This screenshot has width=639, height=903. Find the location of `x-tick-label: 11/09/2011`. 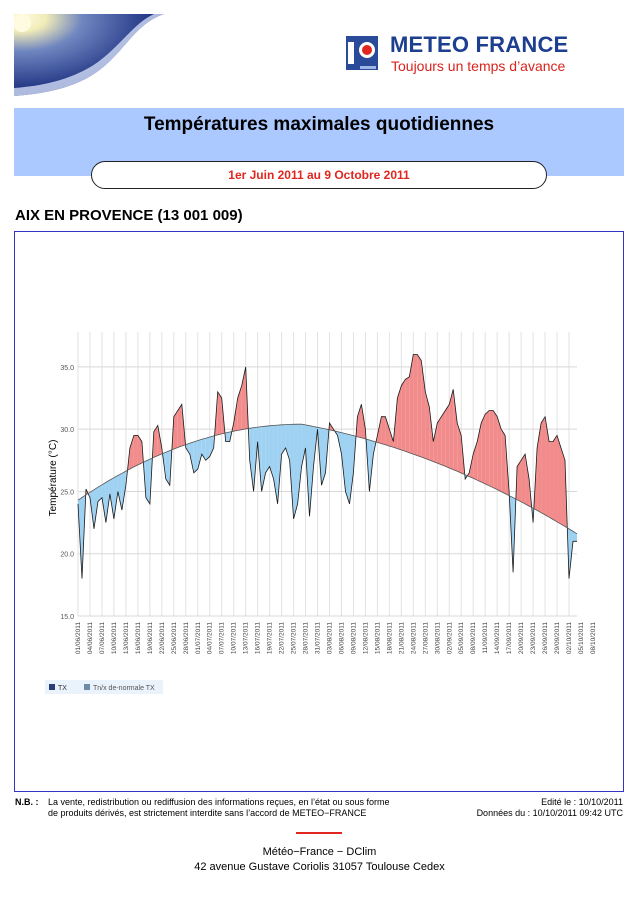

x-tick-label: 11/09/2011 is located at coordinates (485, 638).